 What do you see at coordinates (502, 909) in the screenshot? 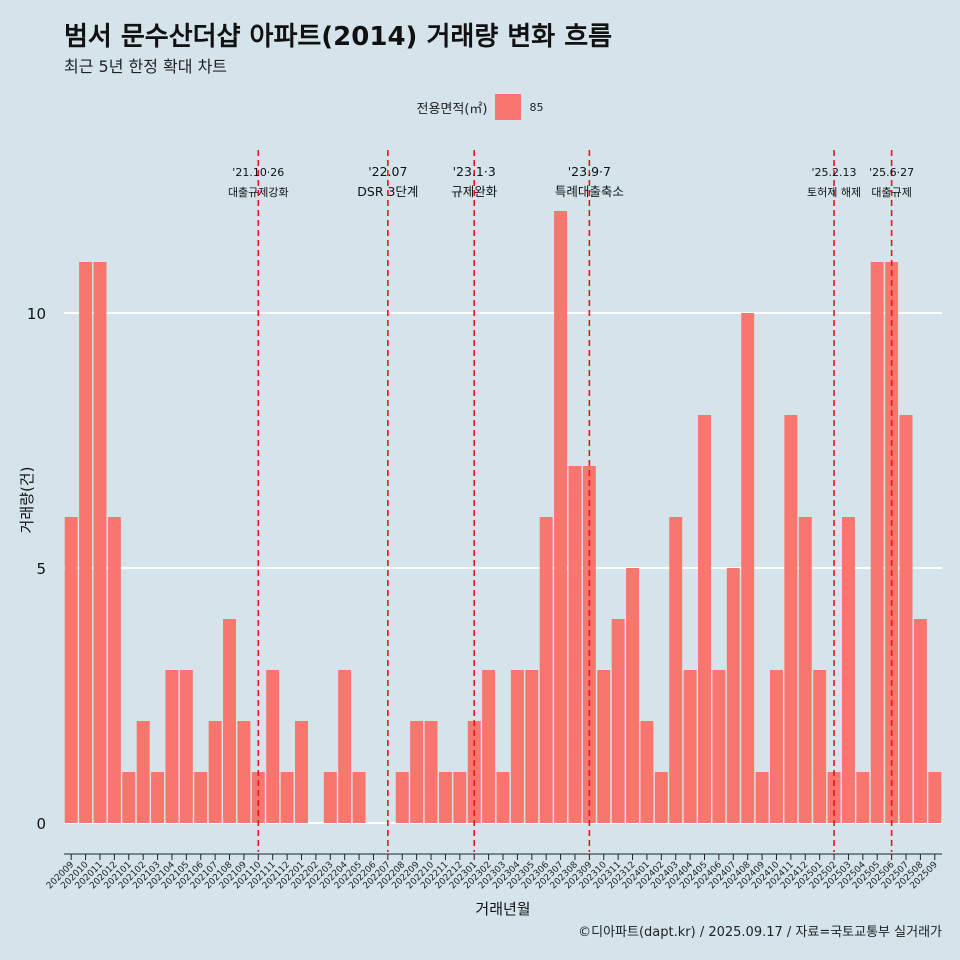
I see `x-axis-title: 거래년월` at bounding box center [502, 909].